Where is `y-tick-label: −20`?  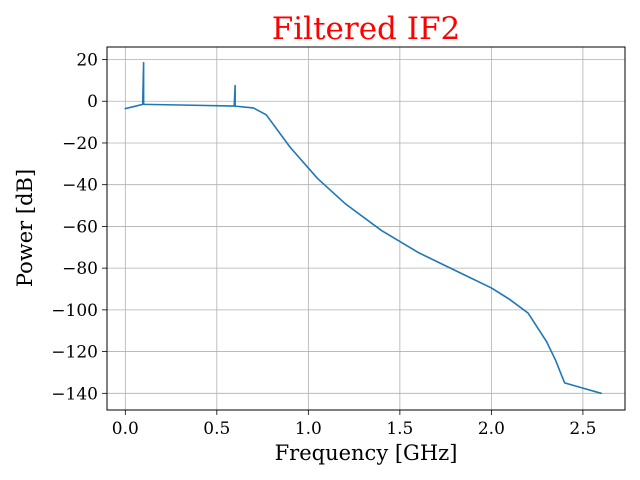
y-tick-label: −20 is located at coordinates (80, 144).